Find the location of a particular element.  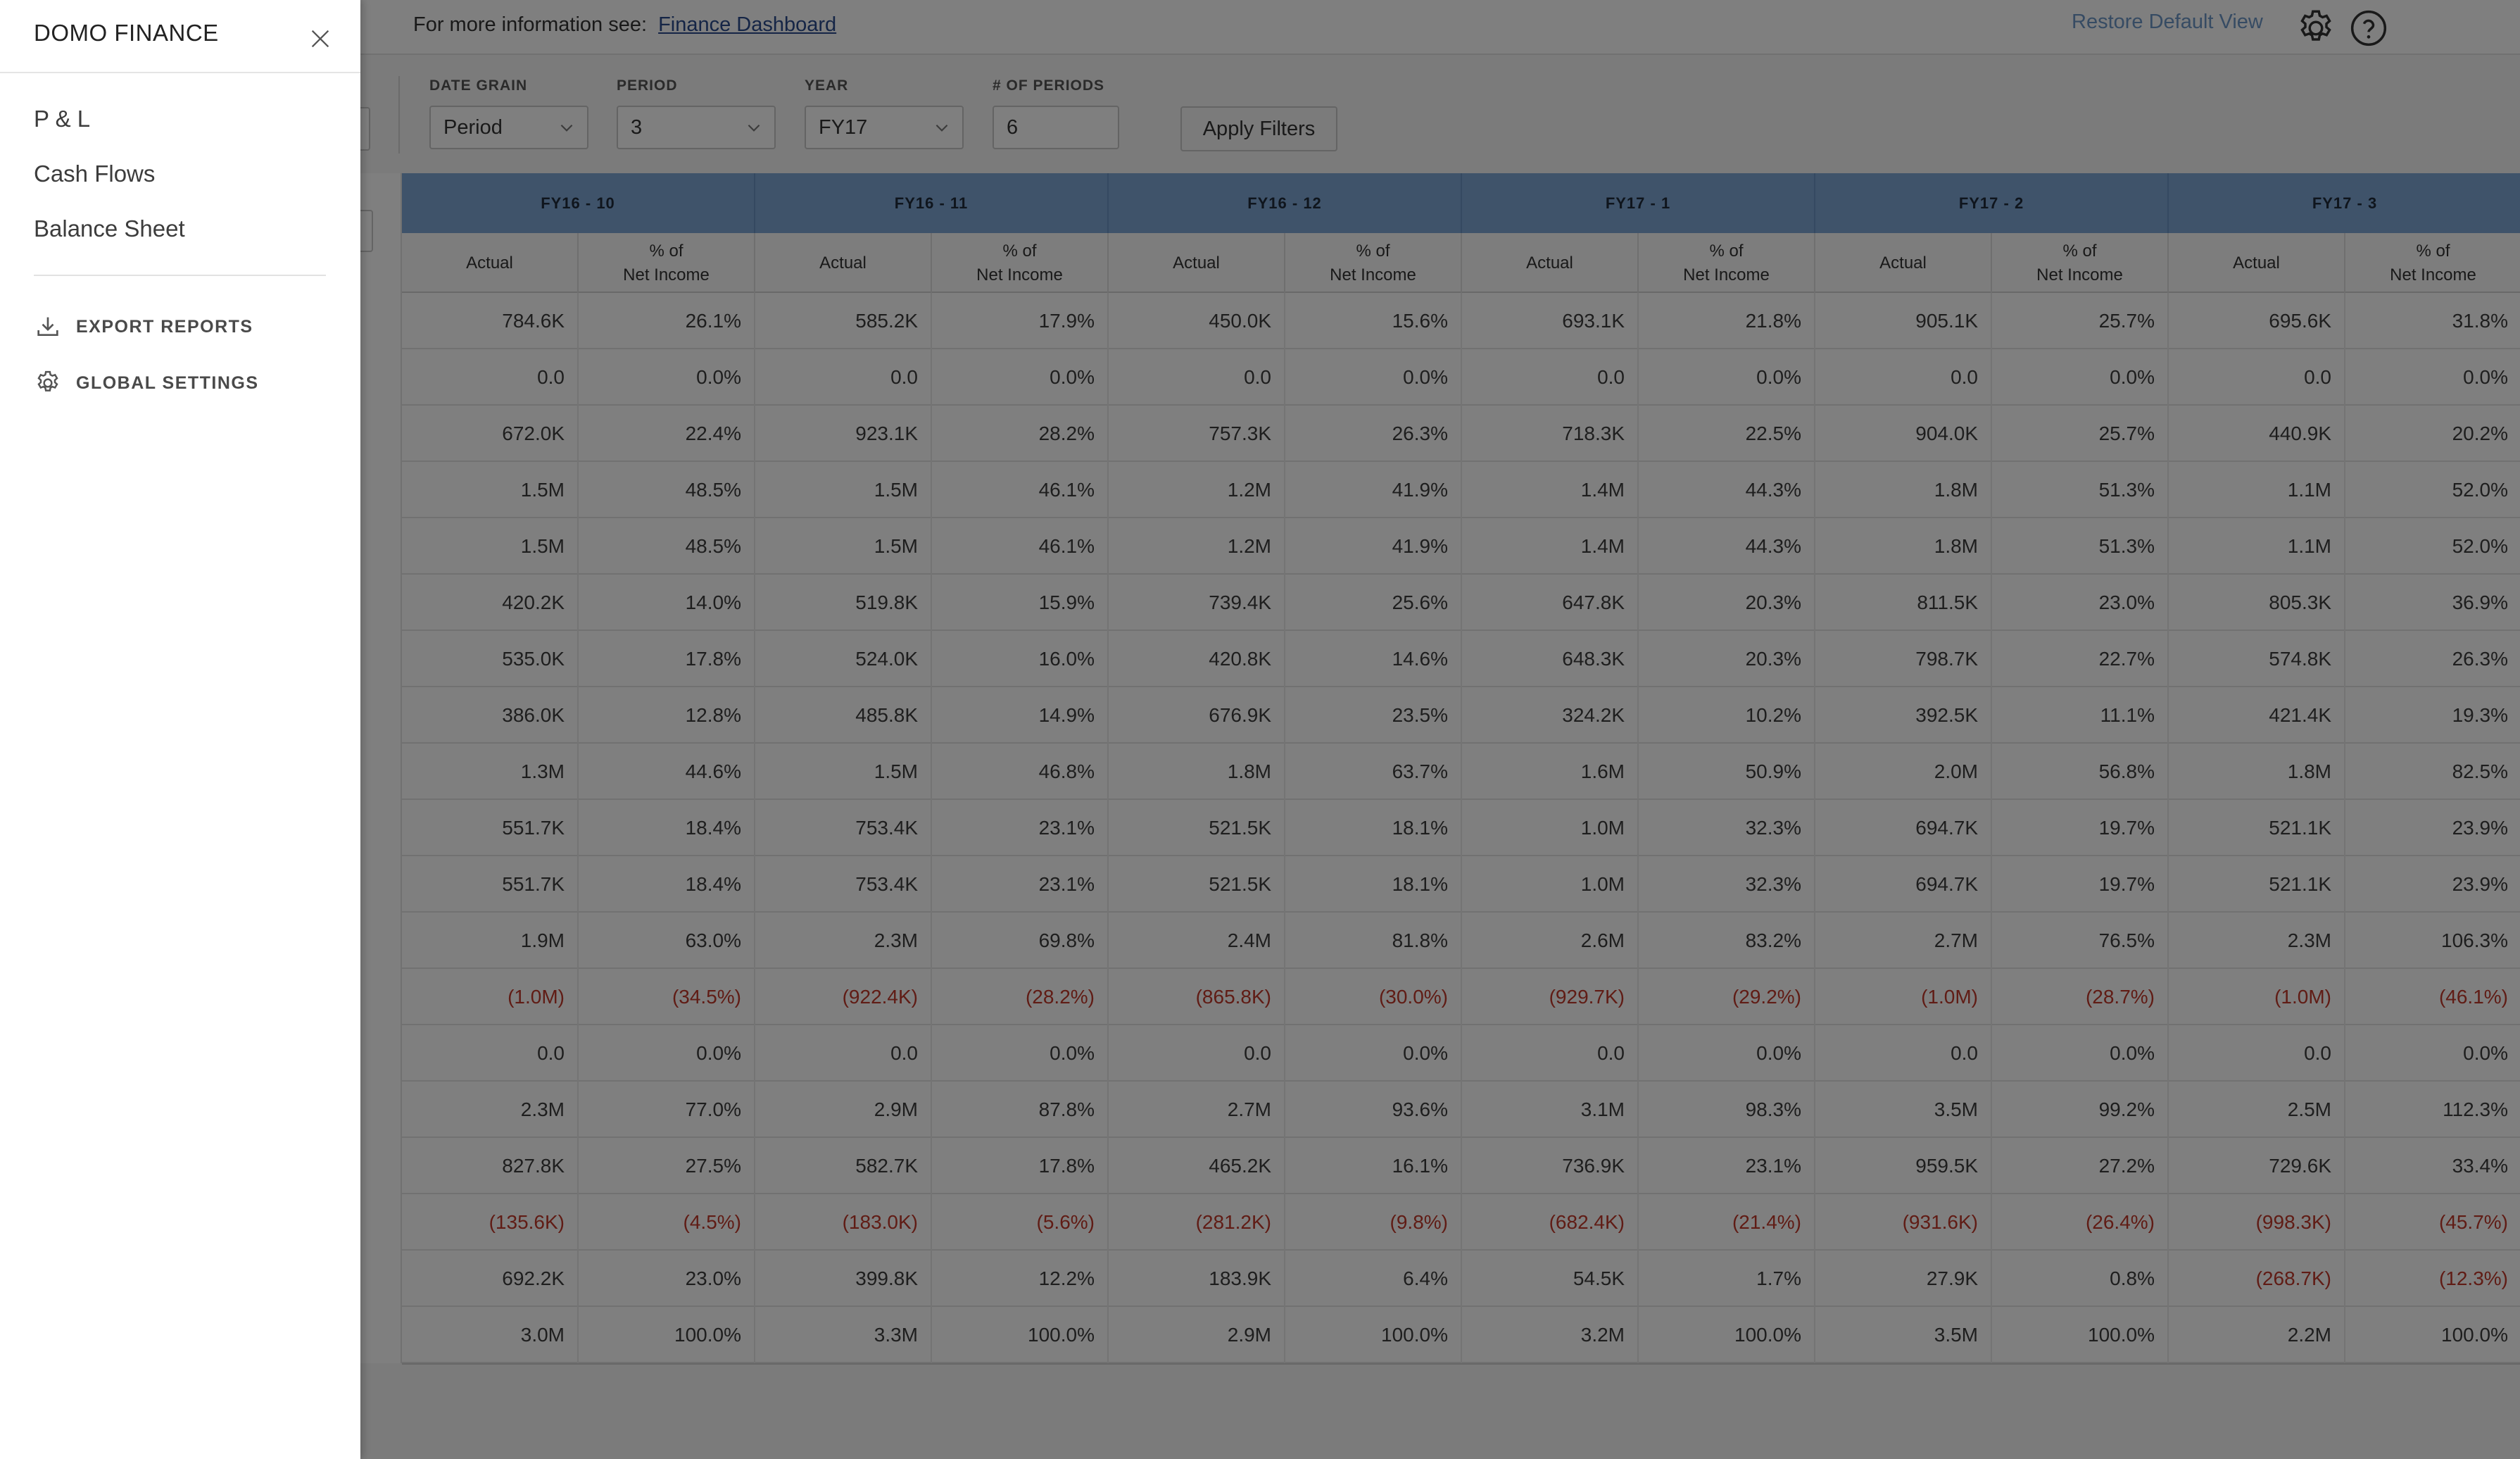

nav-item-pnl: P & L is located at coordinates (63, 119).